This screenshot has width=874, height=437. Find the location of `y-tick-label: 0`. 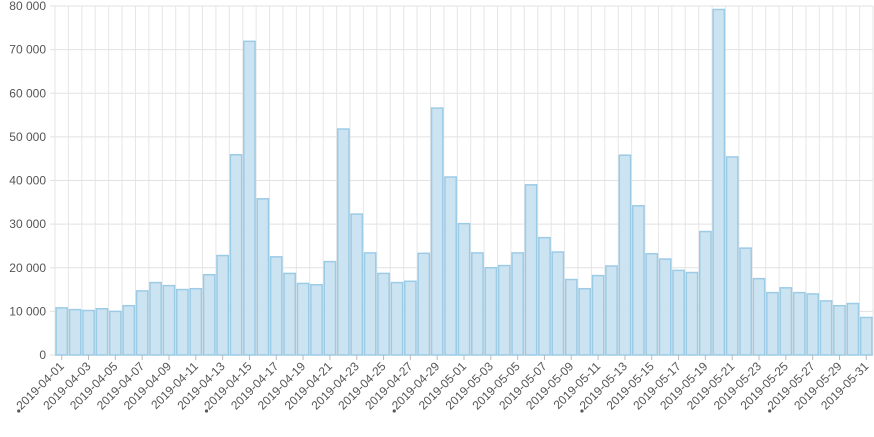

y-tick-label: 0 is located at coordinates (42, 355).